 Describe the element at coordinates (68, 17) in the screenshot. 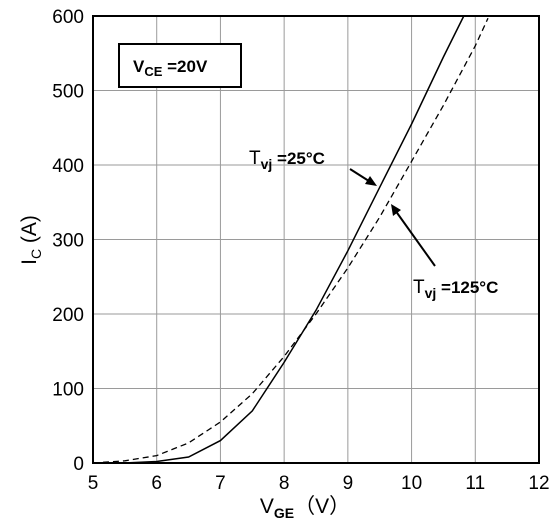

I see `y-tick-label: 600` at that location.